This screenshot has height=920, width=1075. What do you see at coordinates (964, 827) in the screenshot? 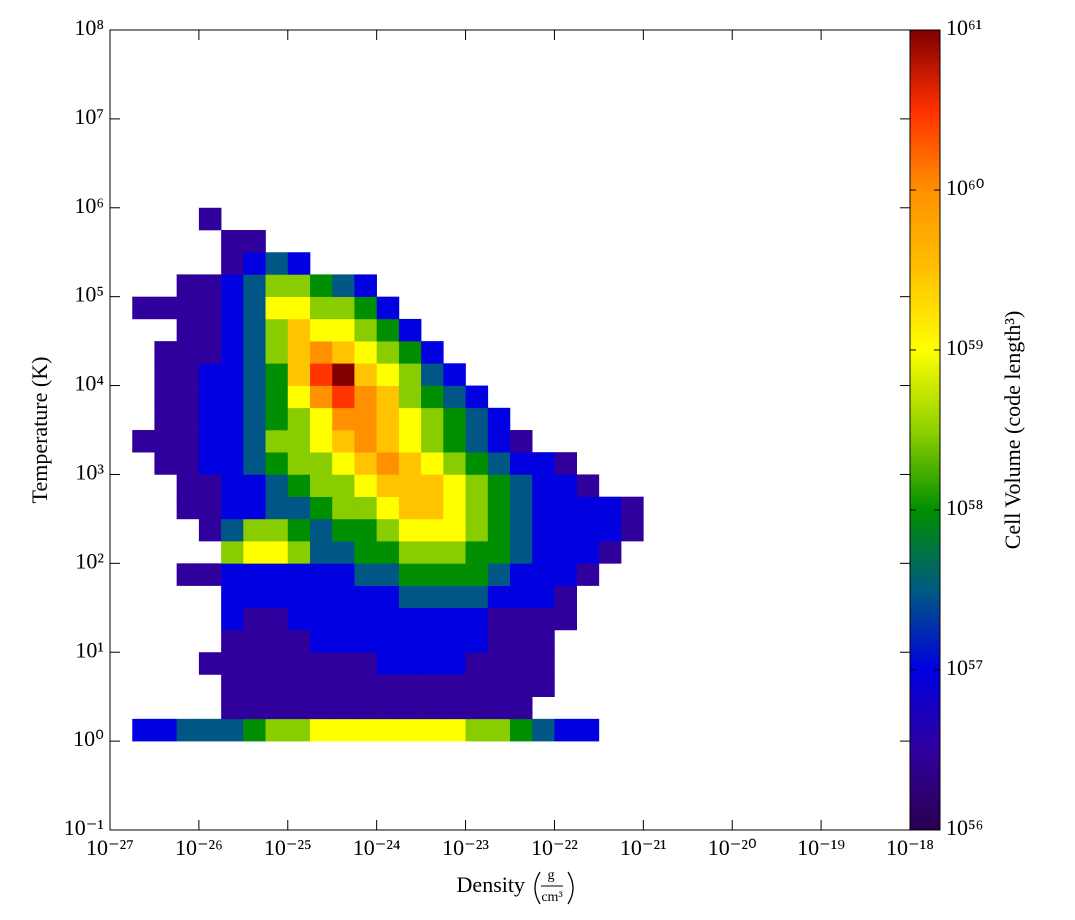
I see `colorbar-tick-label: 10⁵⁶` at bounding box center [964, 827].